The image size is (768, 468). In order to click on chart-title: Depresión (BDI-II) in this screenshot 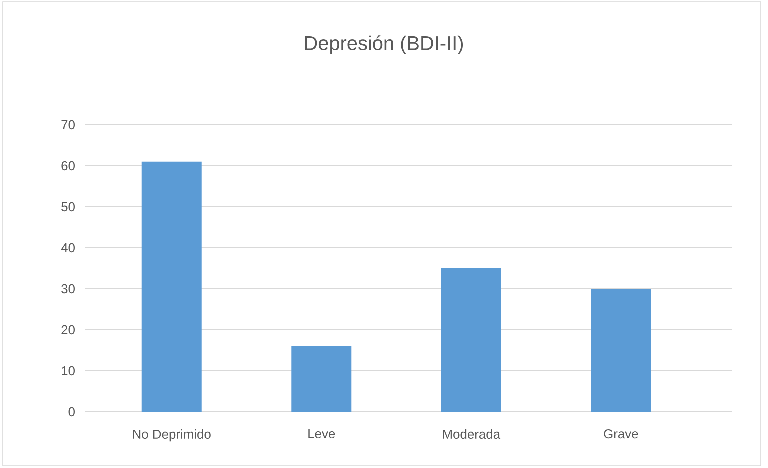, I will do `click(384, 45)`.